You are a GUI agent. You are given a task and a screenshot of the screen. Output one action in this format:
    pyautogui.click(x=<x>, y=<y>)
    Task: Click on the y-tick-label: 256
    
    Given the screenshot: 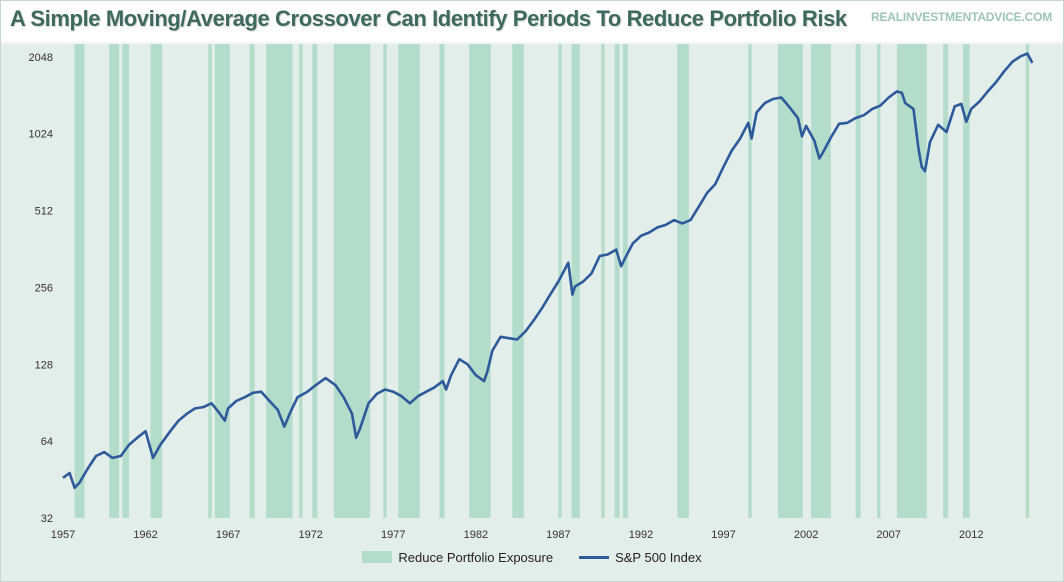 What is the action you would take?
    pyautogui.click(x=44, y=288)
    